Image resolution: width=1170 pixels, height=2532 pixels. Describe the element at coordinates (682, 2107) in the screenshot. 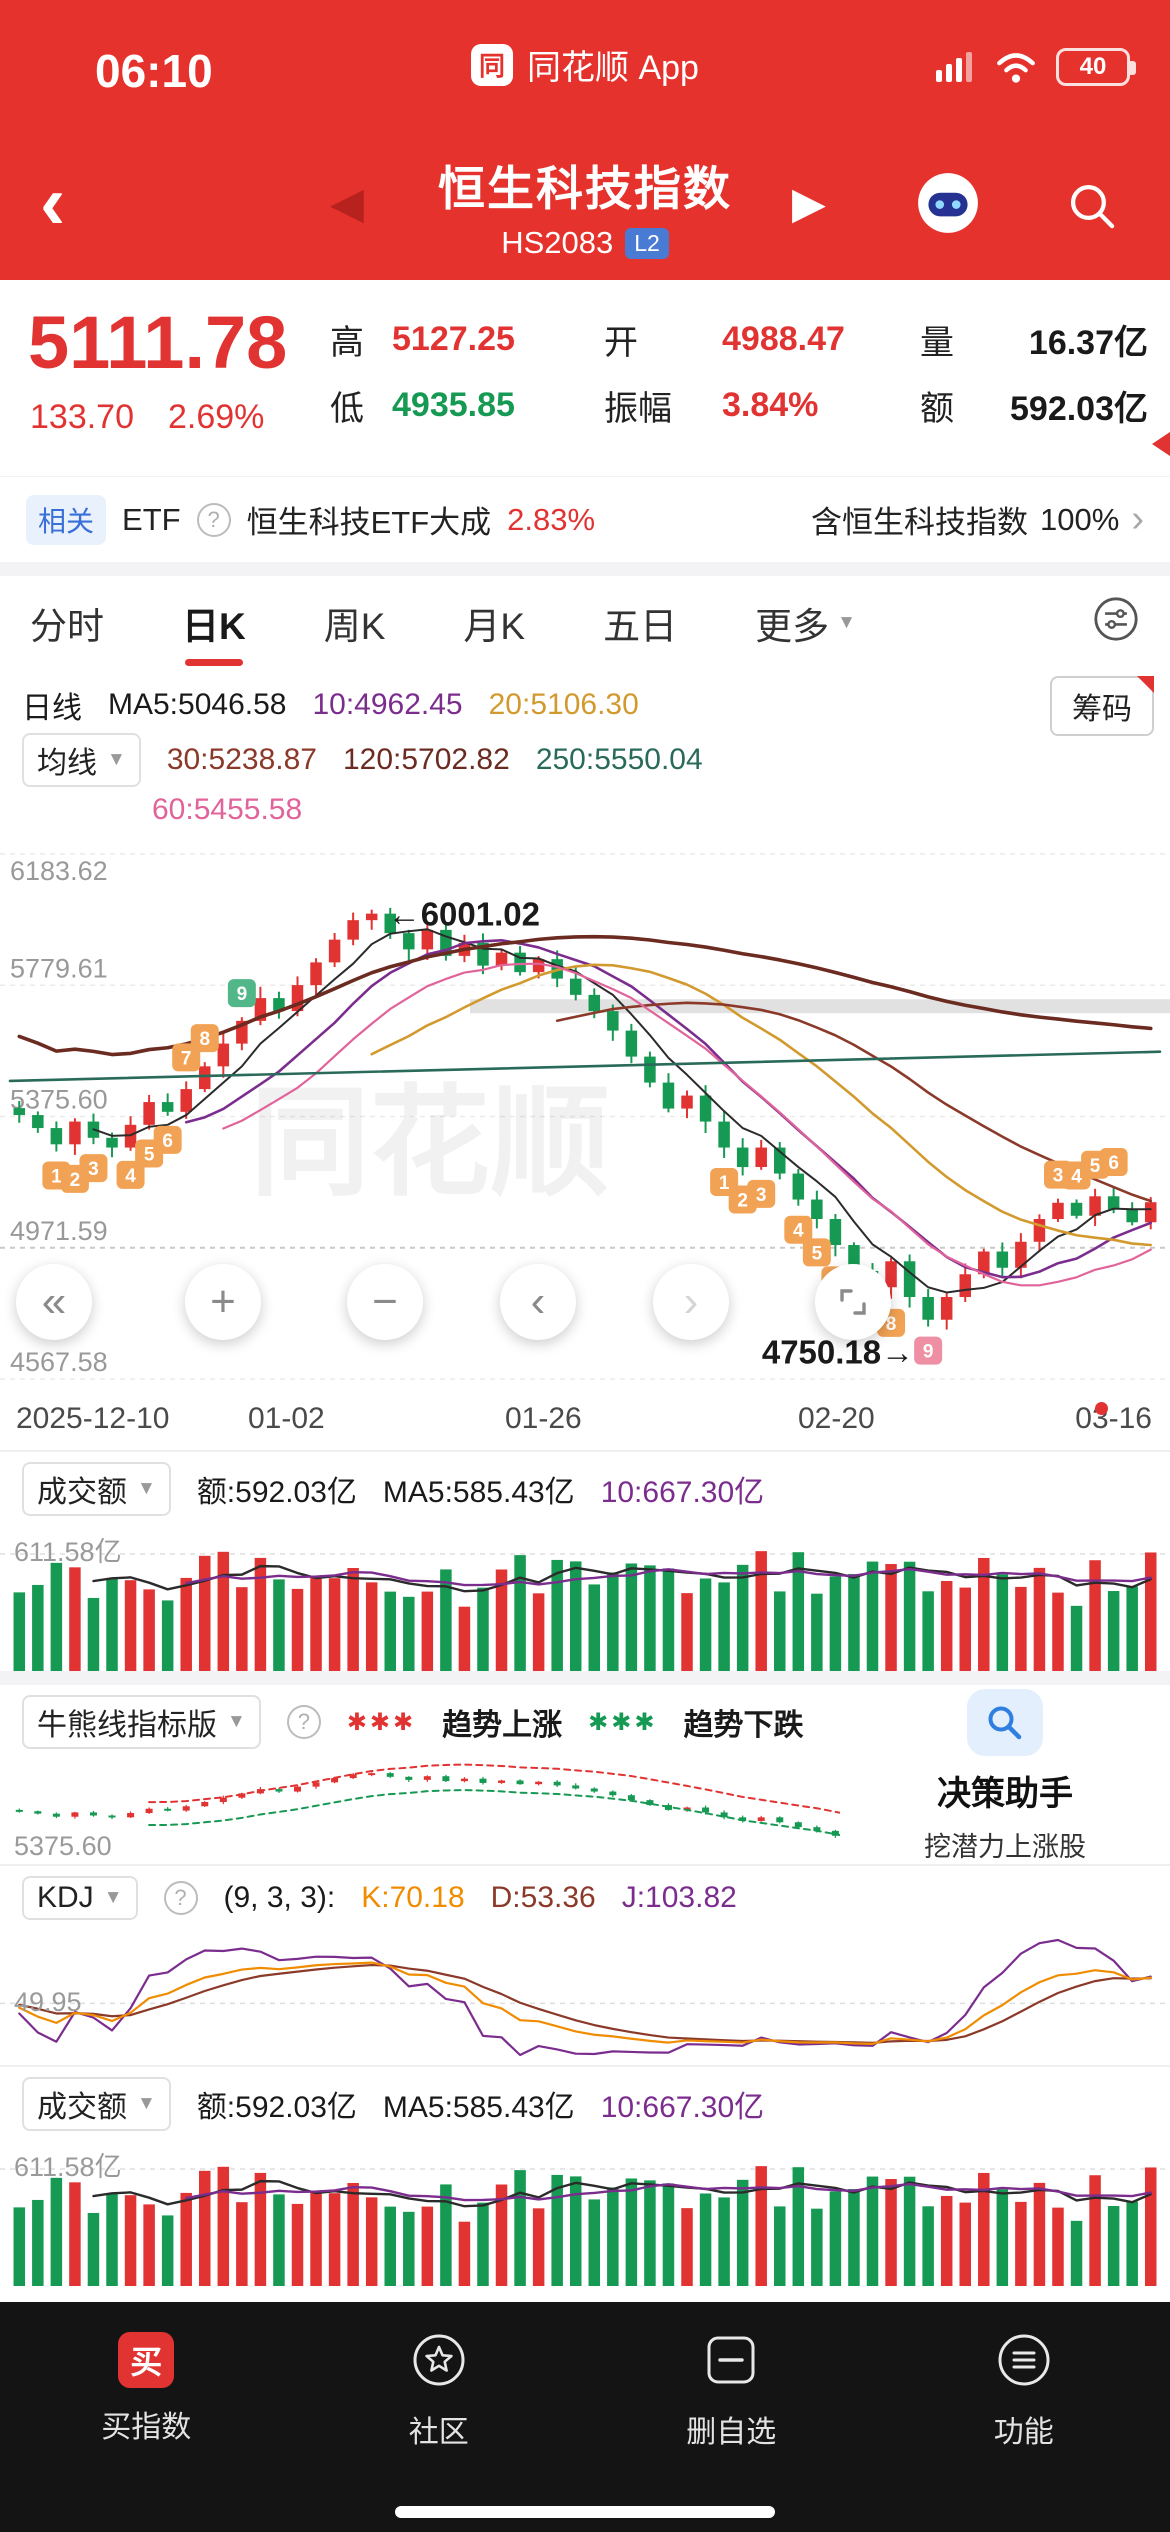

I see `volume2-ma10: 10:667.30亿` at that location.